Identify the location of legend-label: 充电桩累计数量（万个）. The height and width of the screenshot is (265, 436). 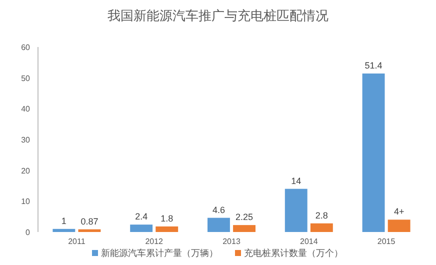
(293, 253).